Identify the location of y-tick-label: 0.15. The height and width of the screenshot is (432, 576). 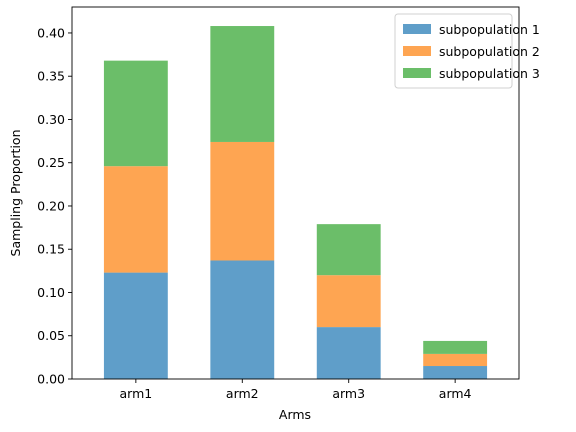
(51, 249).